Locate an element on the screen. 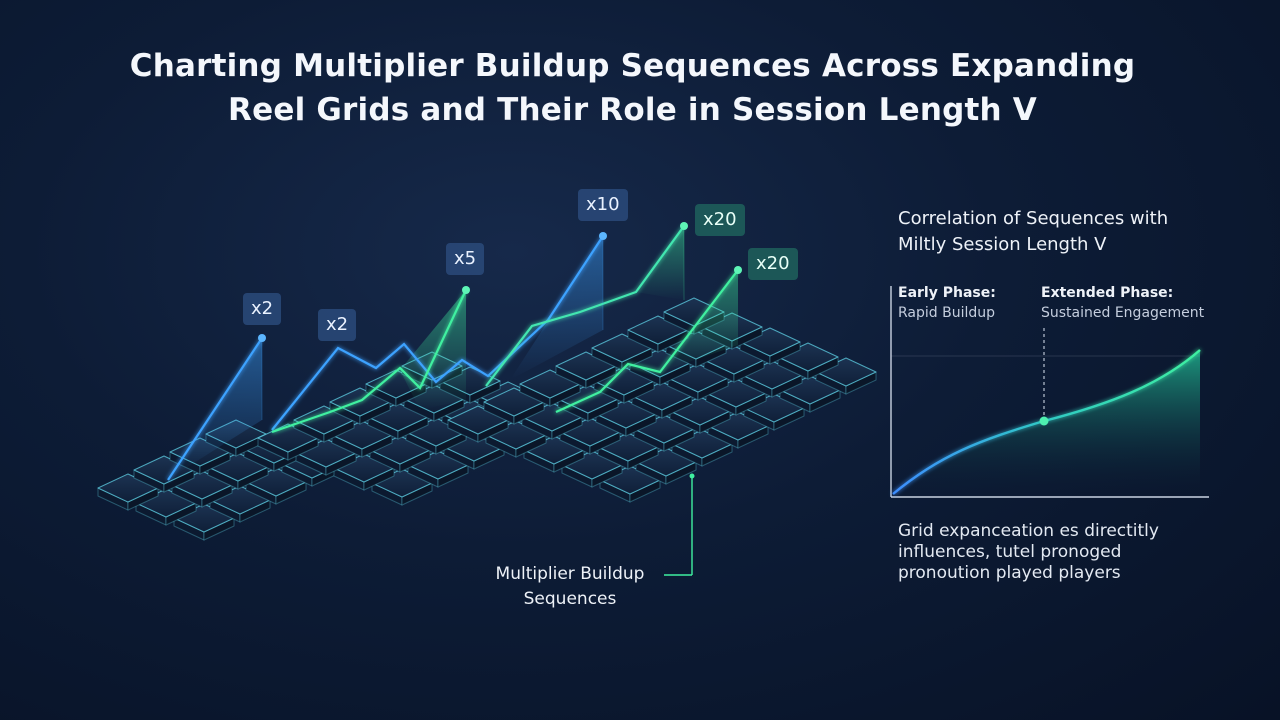  extended-phase-subtitle: Sustained Engagement is located at coordinates (1123, 313).